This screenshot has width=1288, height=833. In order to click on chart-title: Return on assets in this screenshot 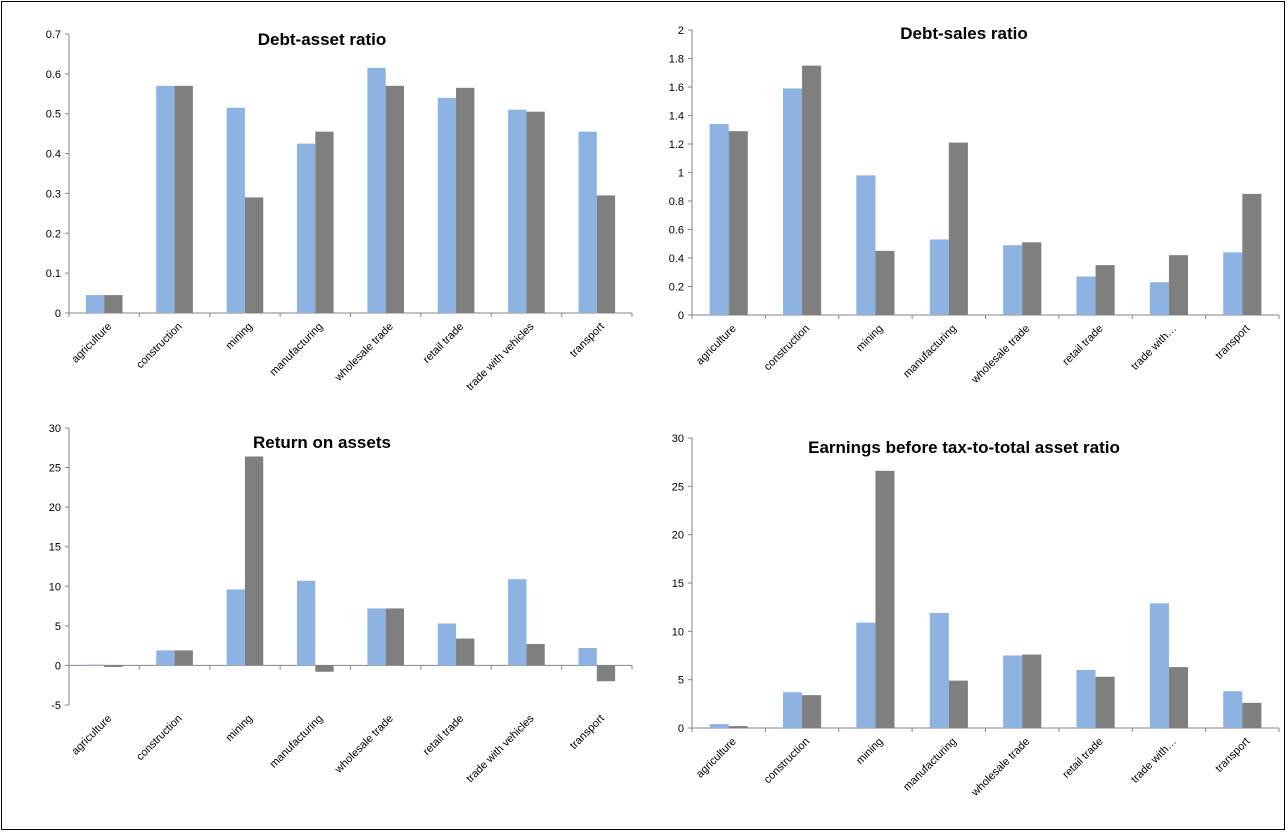, I will do `click(322, 442)`.